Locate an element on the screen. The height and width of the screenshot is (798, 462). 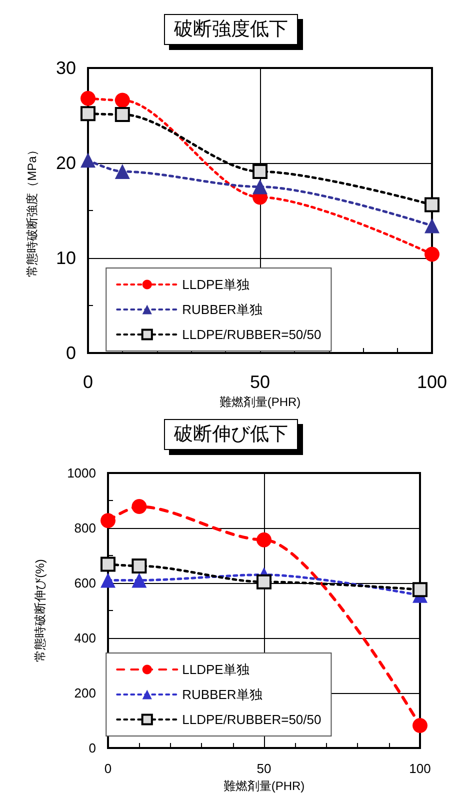
y-tick-label: 800 is located at coordinates (85, 528).